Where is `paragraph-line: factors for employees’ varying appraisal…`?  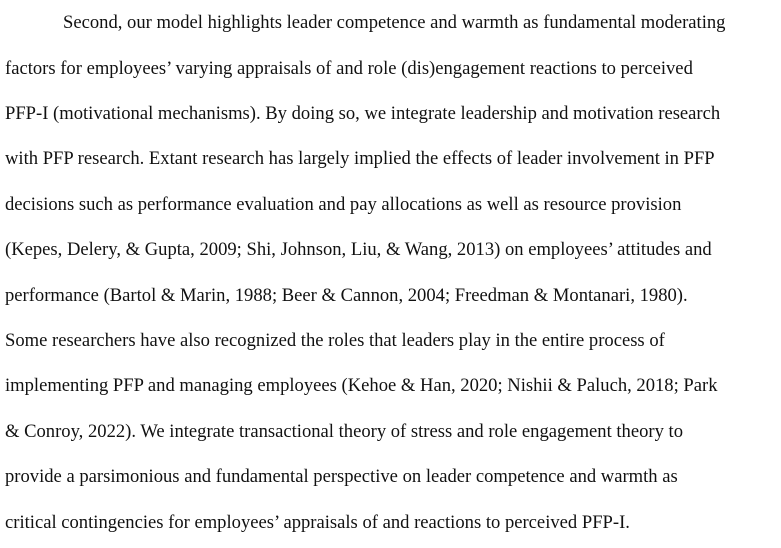 paragraph-line: factors for employees’ varying appraisal… is located at coordinates (349, 68).